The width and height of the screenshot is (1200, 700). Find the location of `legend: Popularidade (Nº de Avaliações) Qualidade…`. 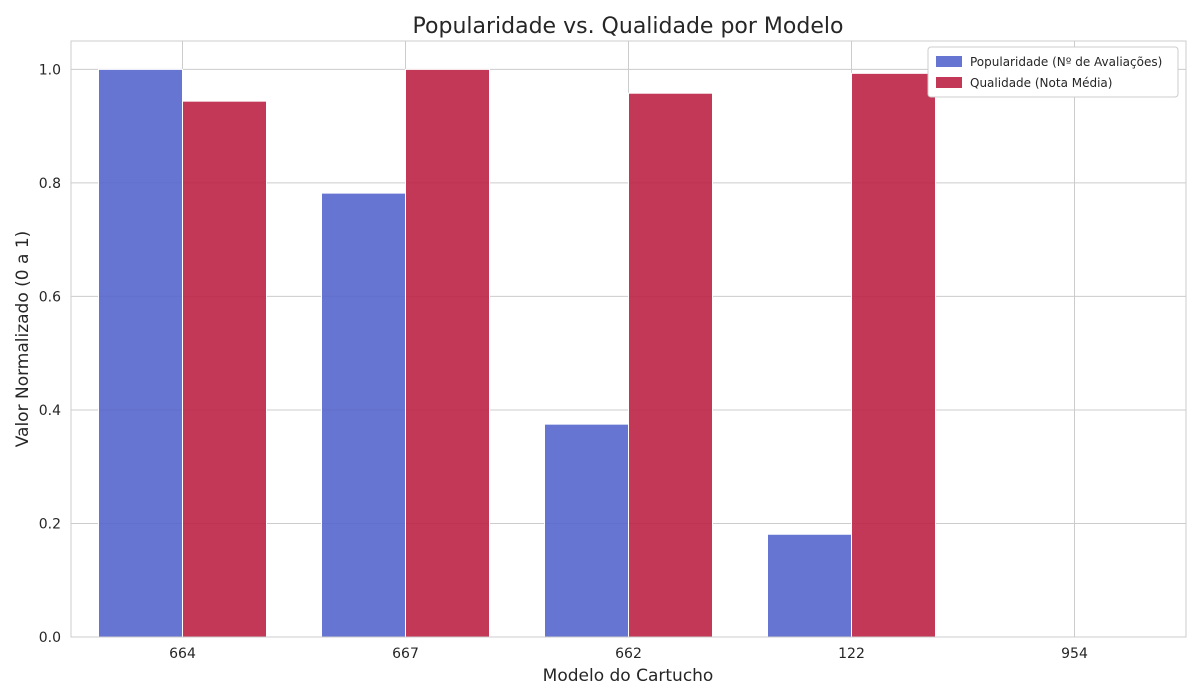

legend: Popularidade (Nº de Avaliações) Qualidade… is located at coordinates (1053, 72).